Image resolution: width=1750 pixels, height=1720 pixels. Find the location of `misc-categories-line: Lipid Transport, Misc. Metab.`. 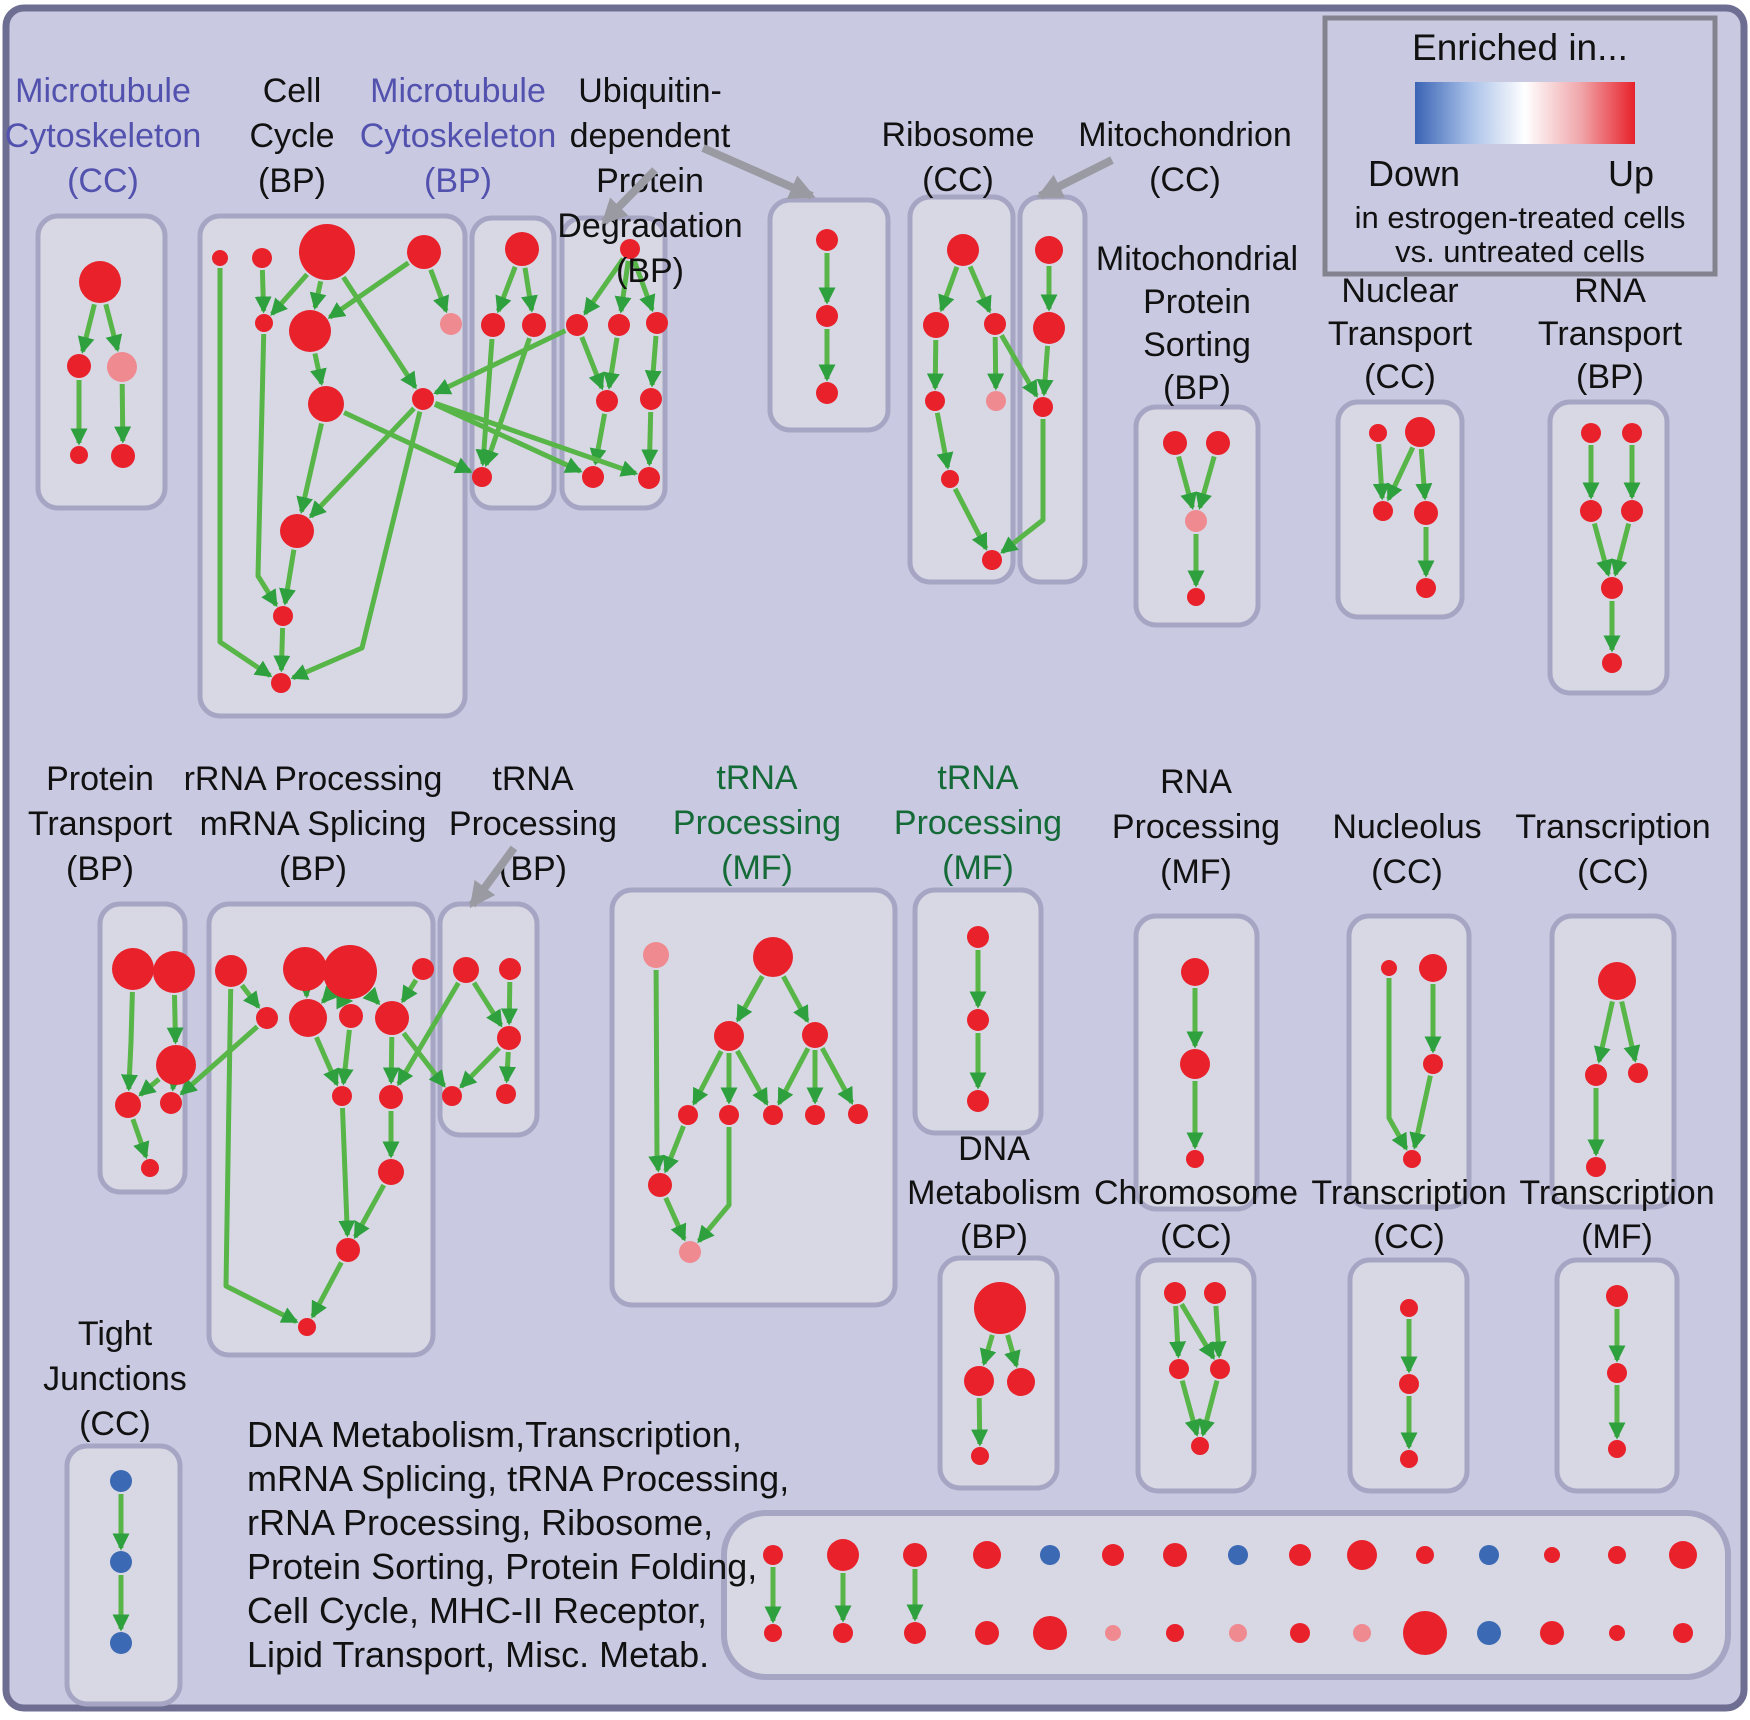

misc-categories-line: Lipid Transport, Misc. Metab. is located at coordinates (478, 1654).